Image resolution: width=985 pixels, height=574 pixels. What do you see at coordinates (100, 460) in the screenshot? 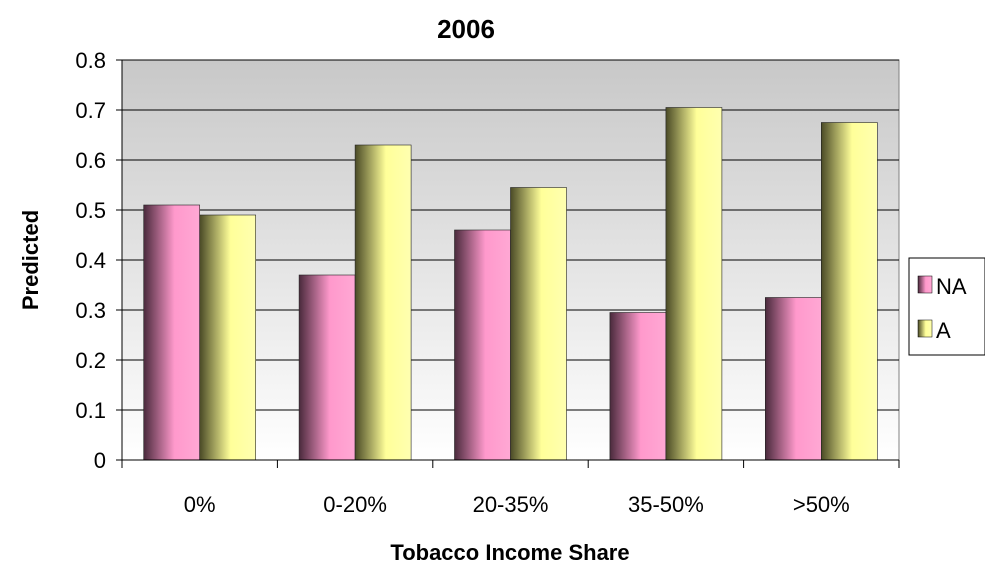
I see `y-tick-label: 0` at bounding box center [100, 460].